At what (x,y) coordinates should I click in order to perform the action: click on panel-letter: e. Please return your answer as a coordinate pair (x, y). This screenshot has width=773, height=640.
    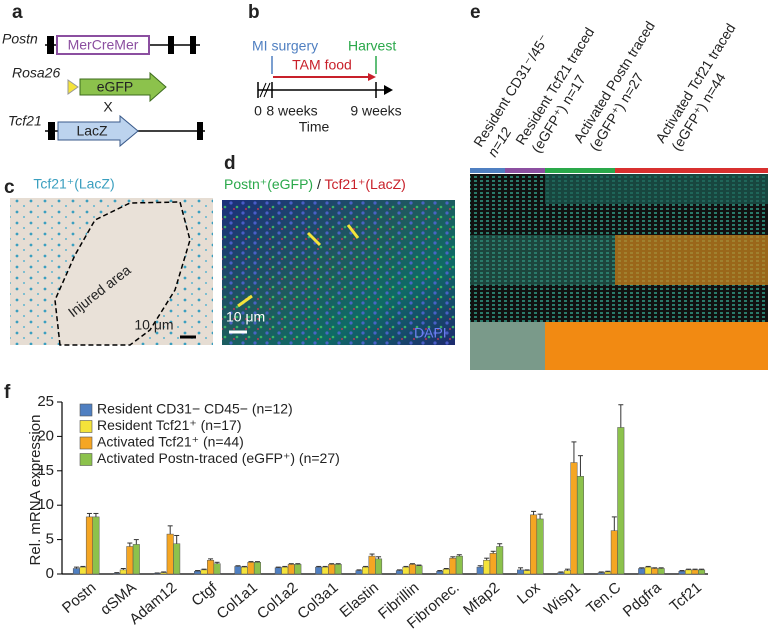
    Looking at the image, I should click on (475, 12).